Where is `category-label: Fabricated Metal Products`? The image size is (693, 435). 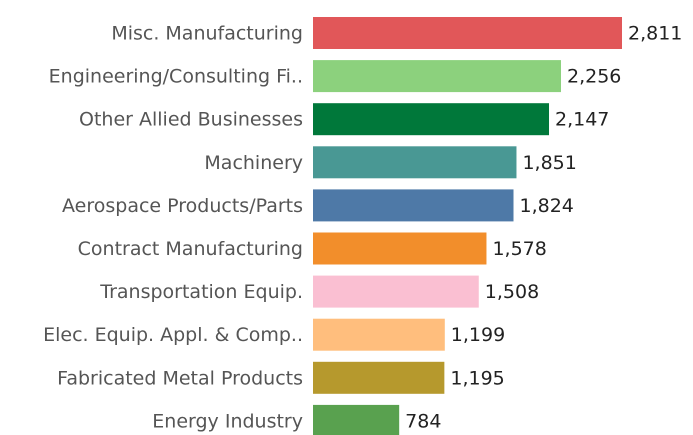
category-label: Fabricated Metal Products is located at coordinates (180, 378).